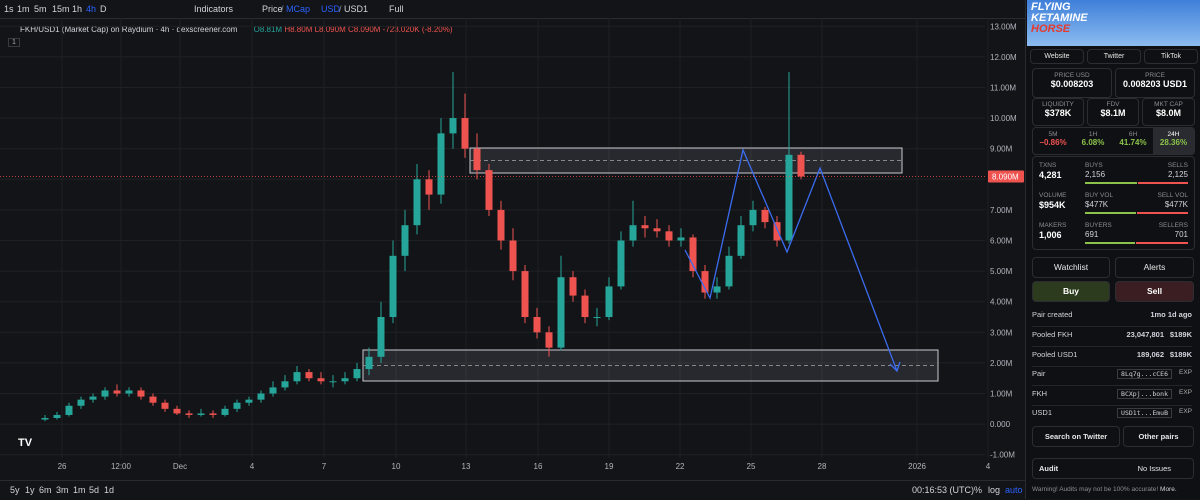 Image resolution: width=1200 pixels, height=500 pixels. What do you see at coordinates (331, 9) in the screenshot?
I see `usd-toggle: USD` at bounding box center [331, 9].